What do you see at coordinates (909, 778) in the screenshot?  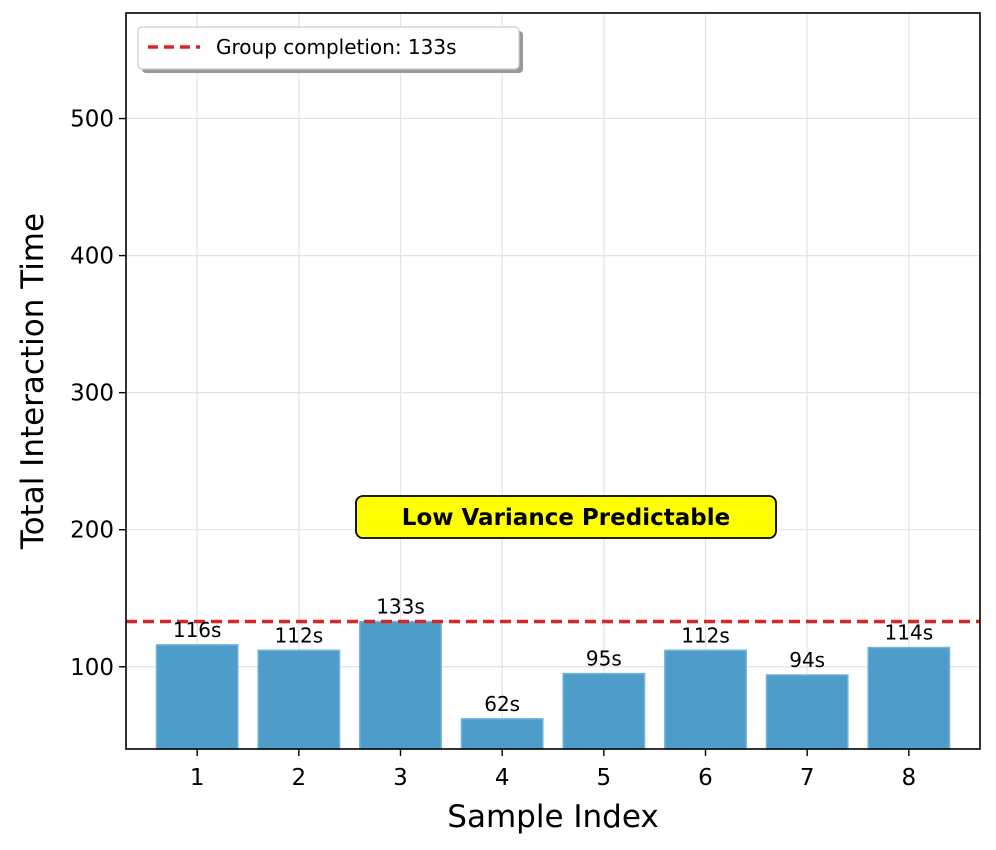 I see `x-tick-label: 8` at bounding box center [909, 778].